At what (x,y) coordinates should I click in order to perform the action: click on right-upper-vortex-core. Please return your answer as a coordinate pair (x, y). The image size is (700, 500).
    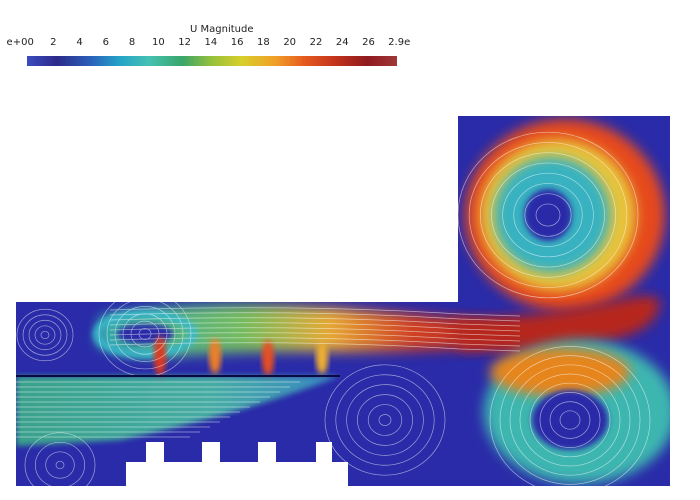
    Looking at the image, I should click on (548, 215).